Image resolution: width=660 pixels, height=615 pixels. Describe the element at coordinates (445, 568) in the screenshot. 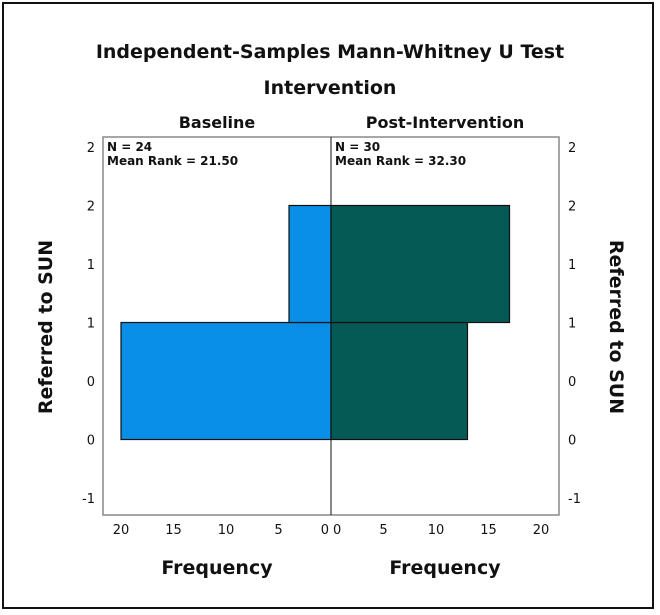

I see `x-axis-label-right: Frequency` at that location.